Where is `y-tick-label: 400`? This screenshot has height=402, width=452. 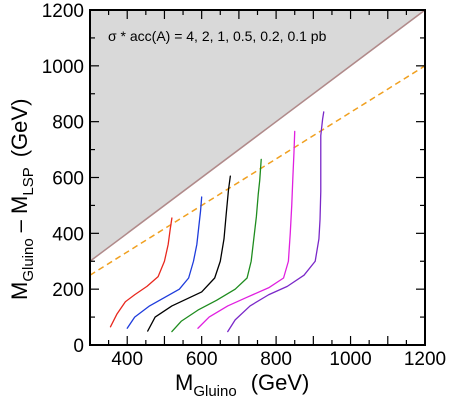
y-tick-label: 400 is located at coordinates (68, 234).